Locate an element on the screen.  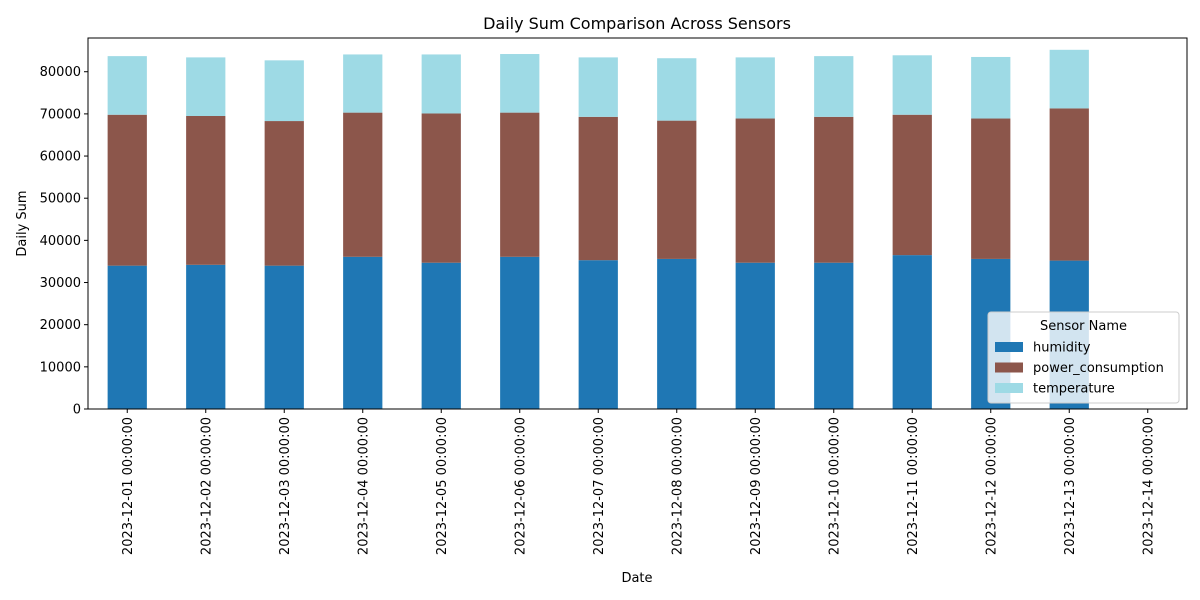
y-axis-label: Daily Sum is located at coordinates (22, 223).